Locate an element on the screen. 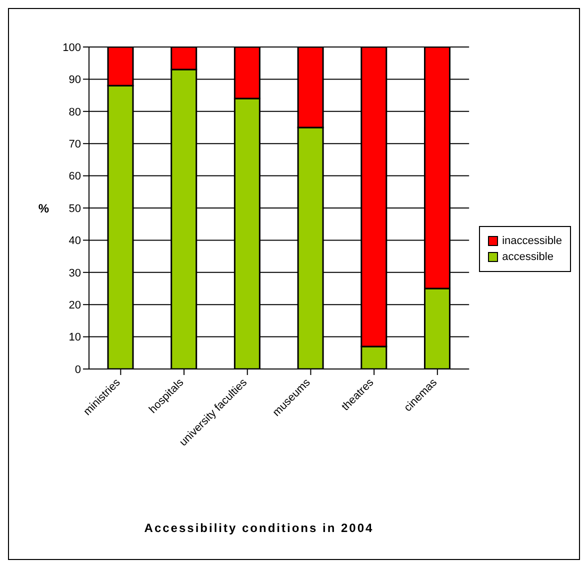 This screenshot has width=586, height=566. y-tick-label: 30 is located at coordinates (74, 273).